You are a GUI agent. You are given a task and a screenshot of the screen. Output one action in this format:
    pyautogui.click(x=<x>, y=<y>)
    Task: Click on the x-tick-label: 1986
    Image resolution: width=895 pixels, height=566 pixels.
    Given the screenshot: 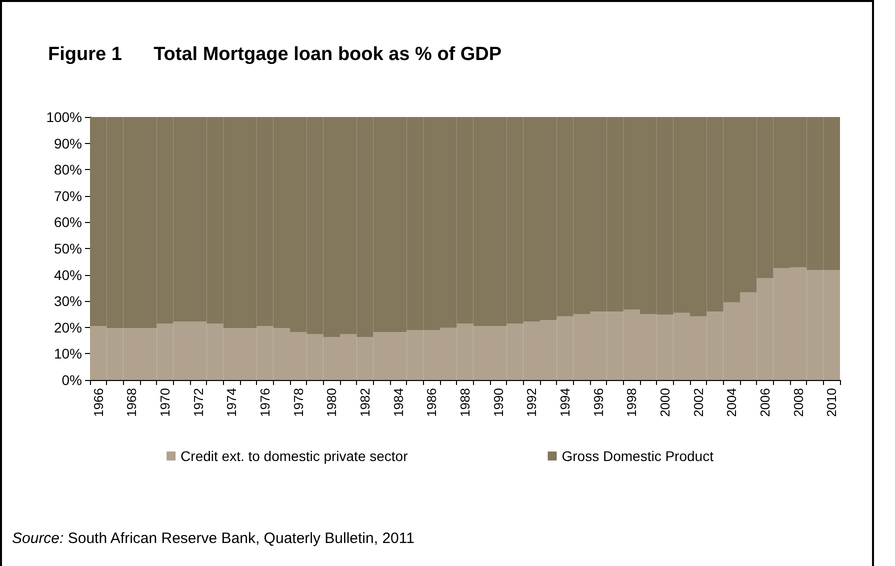 What is the action you would take?
    pyautogui.click(x=432, y=402)
    